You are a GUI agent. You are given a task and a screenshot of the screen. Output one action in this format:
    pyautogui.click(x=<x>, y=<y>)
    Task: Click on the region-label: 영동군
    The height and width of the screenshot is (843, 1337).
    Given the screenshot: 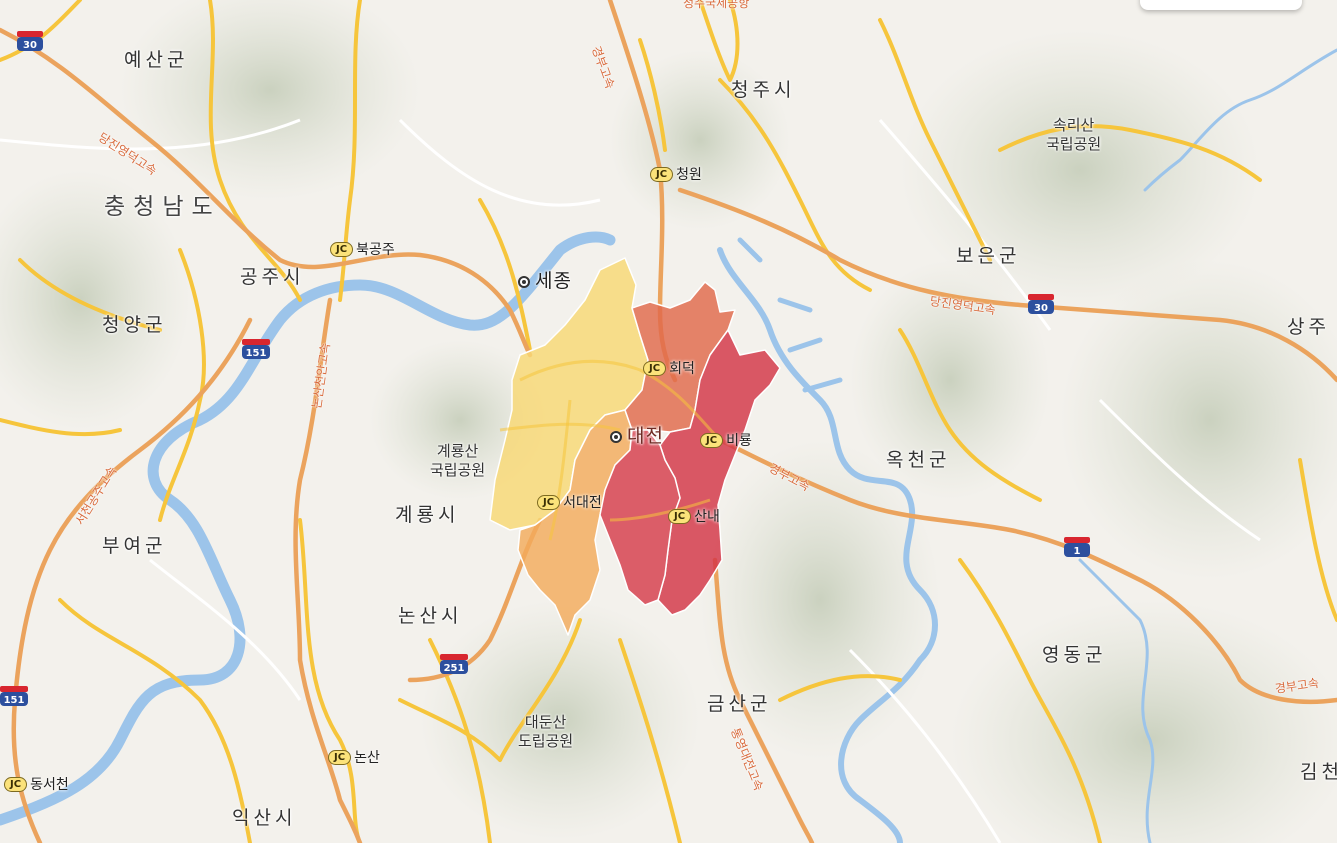 What is the action you would take?
    pyautogui.click(x=1074, y=655)
    